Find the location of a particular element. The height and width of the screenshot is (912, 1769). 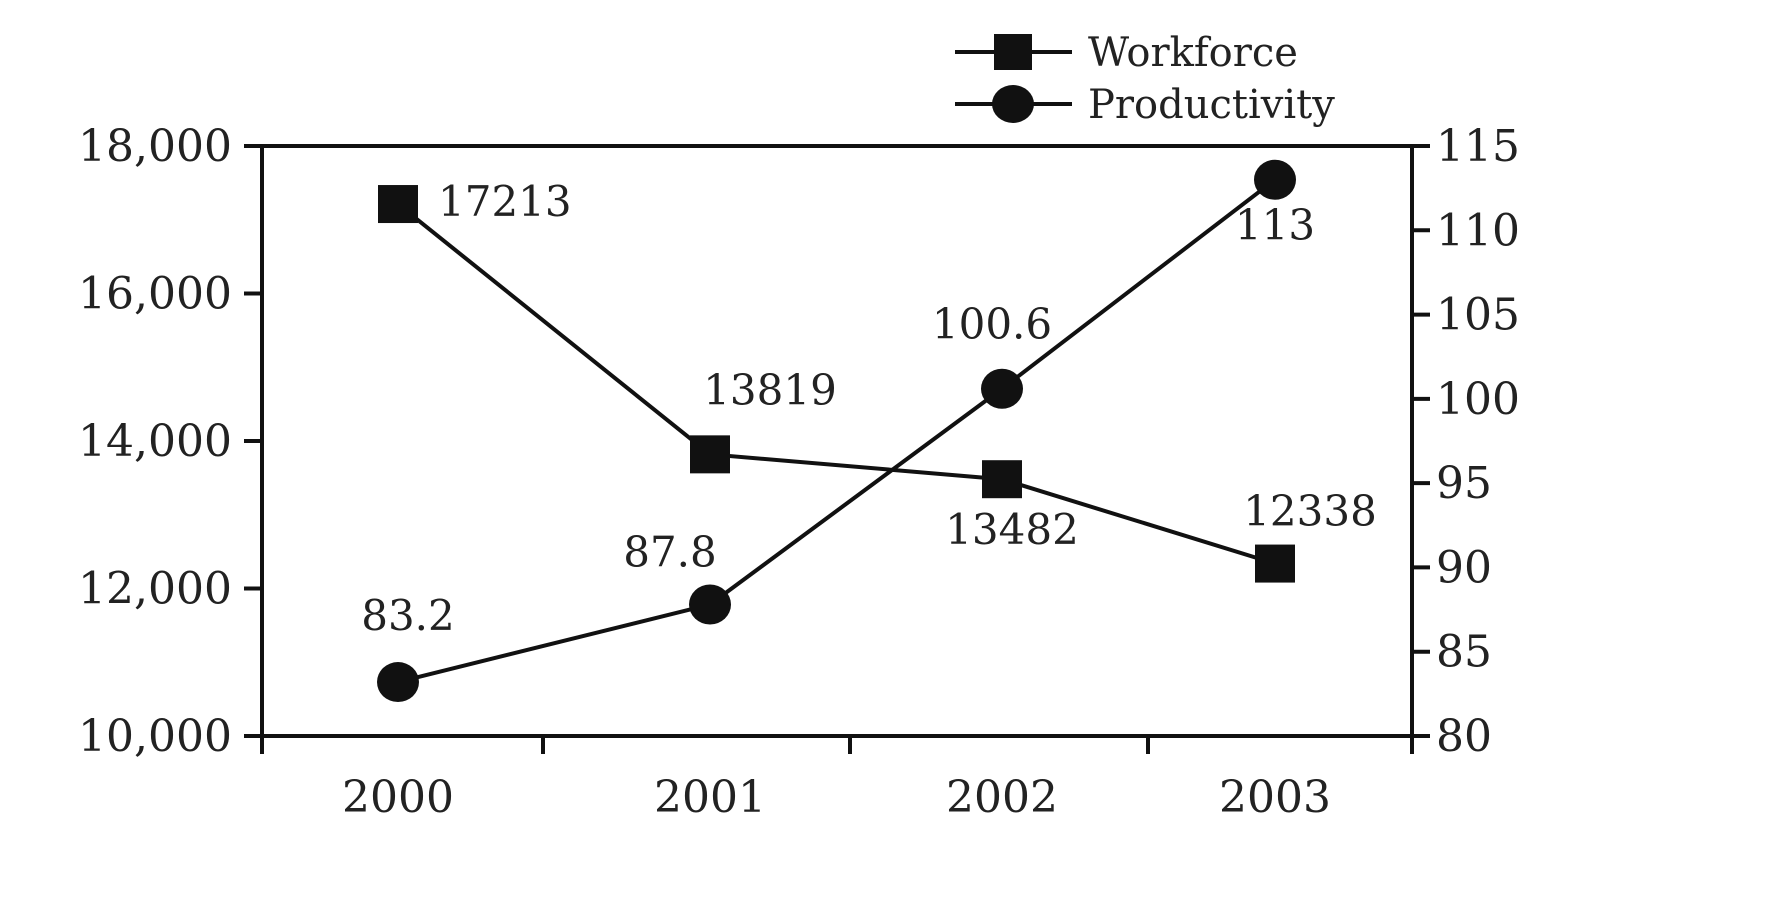

productivity-data-label: 113 is located at coordinates (1275, 225).